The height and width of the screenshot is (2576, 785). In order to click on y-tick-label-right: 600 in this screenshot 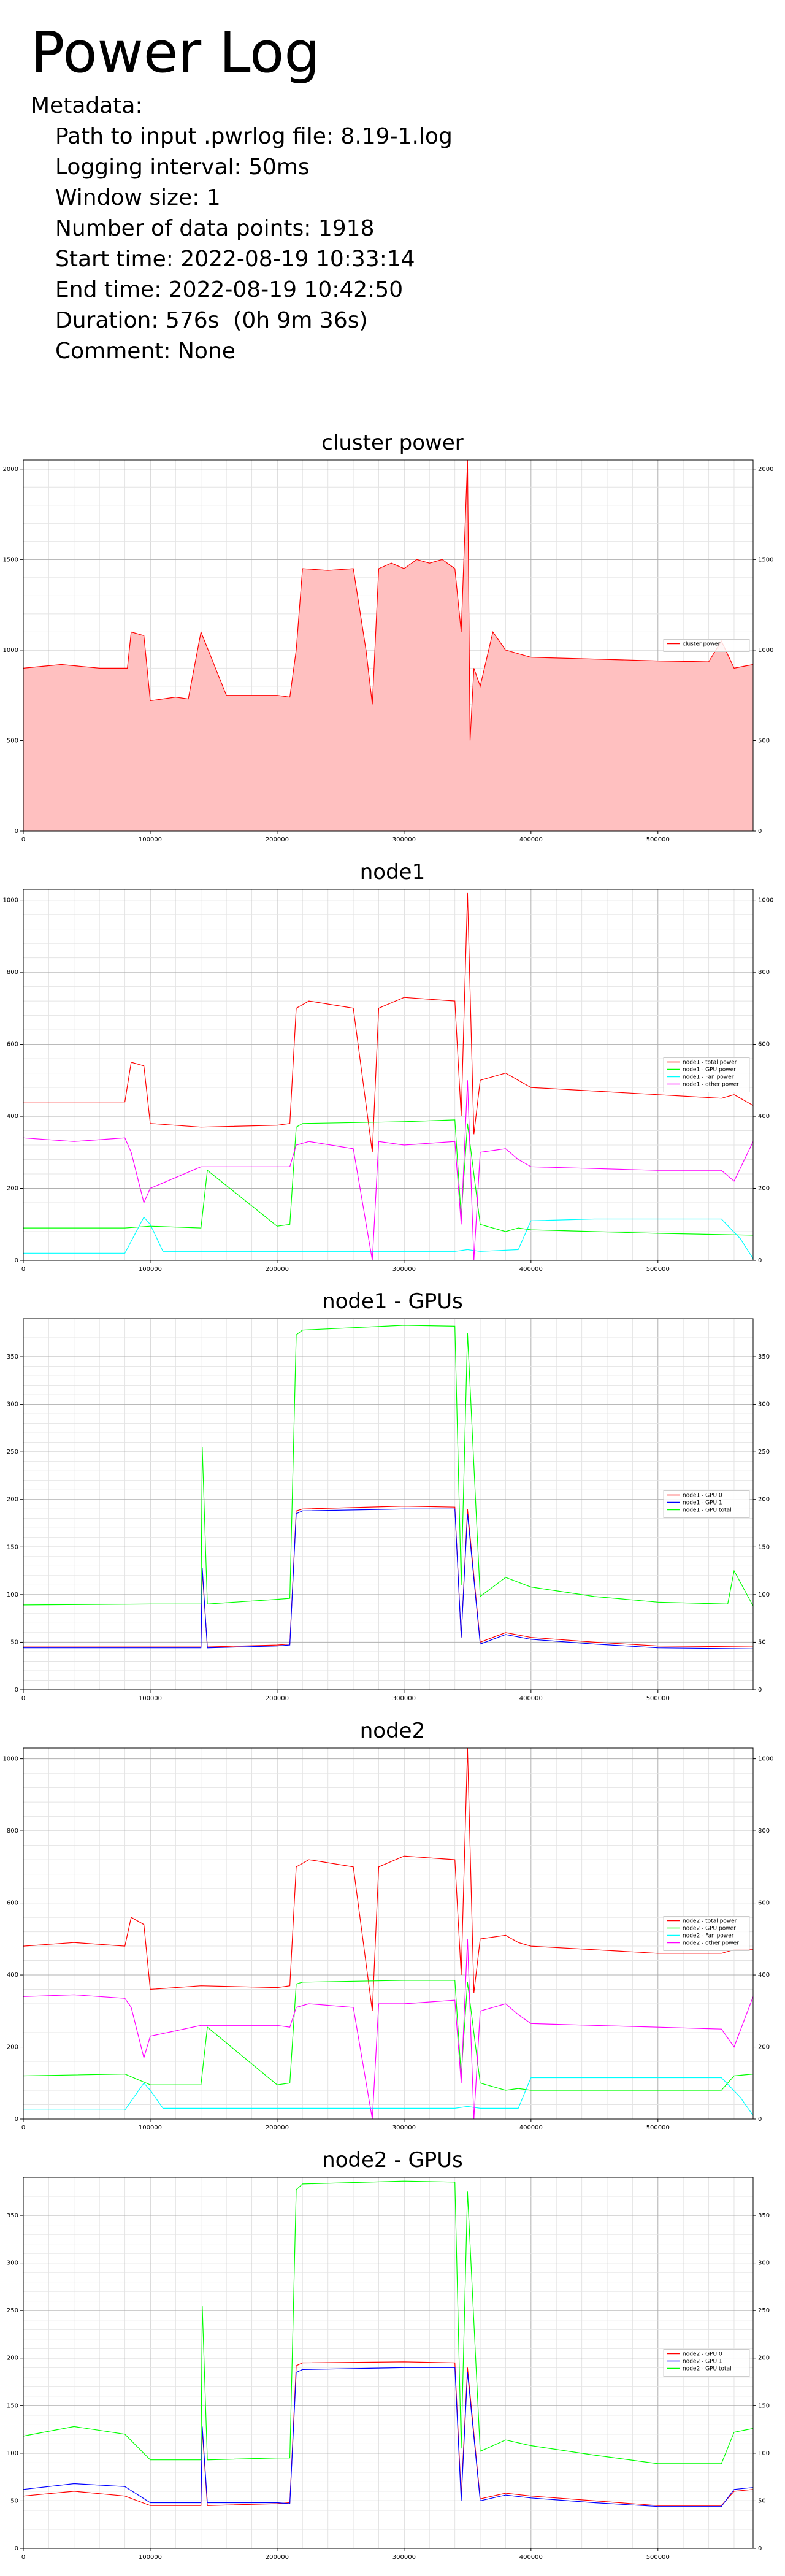, I will do `click(764, 1044)`.